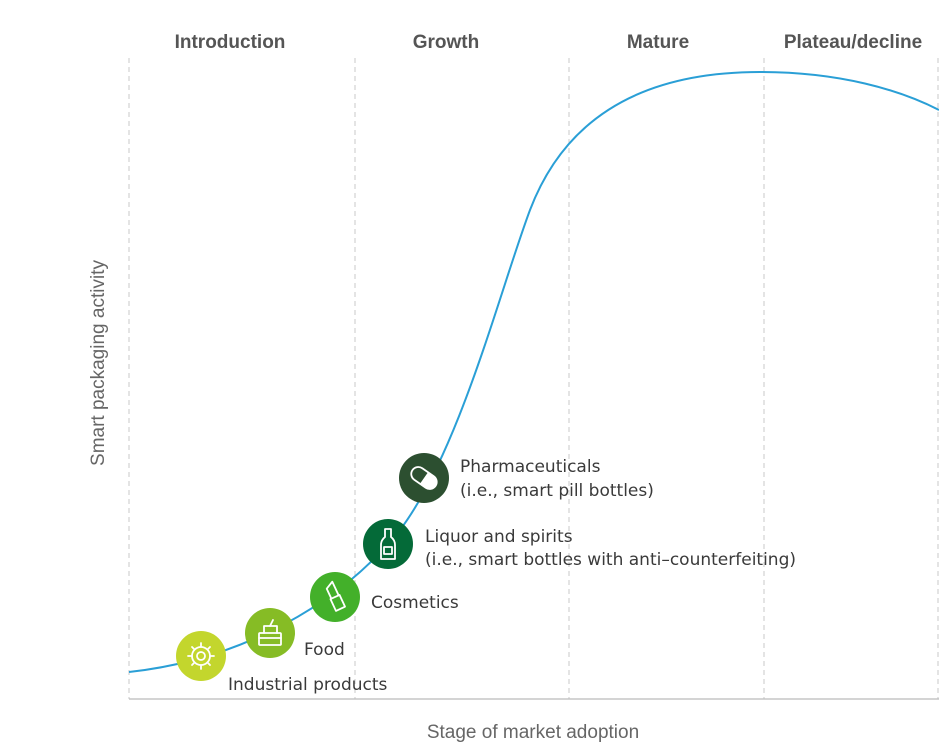 This screenshot has width=939, height=746. I want to click on marker-food, so click(270, 633).